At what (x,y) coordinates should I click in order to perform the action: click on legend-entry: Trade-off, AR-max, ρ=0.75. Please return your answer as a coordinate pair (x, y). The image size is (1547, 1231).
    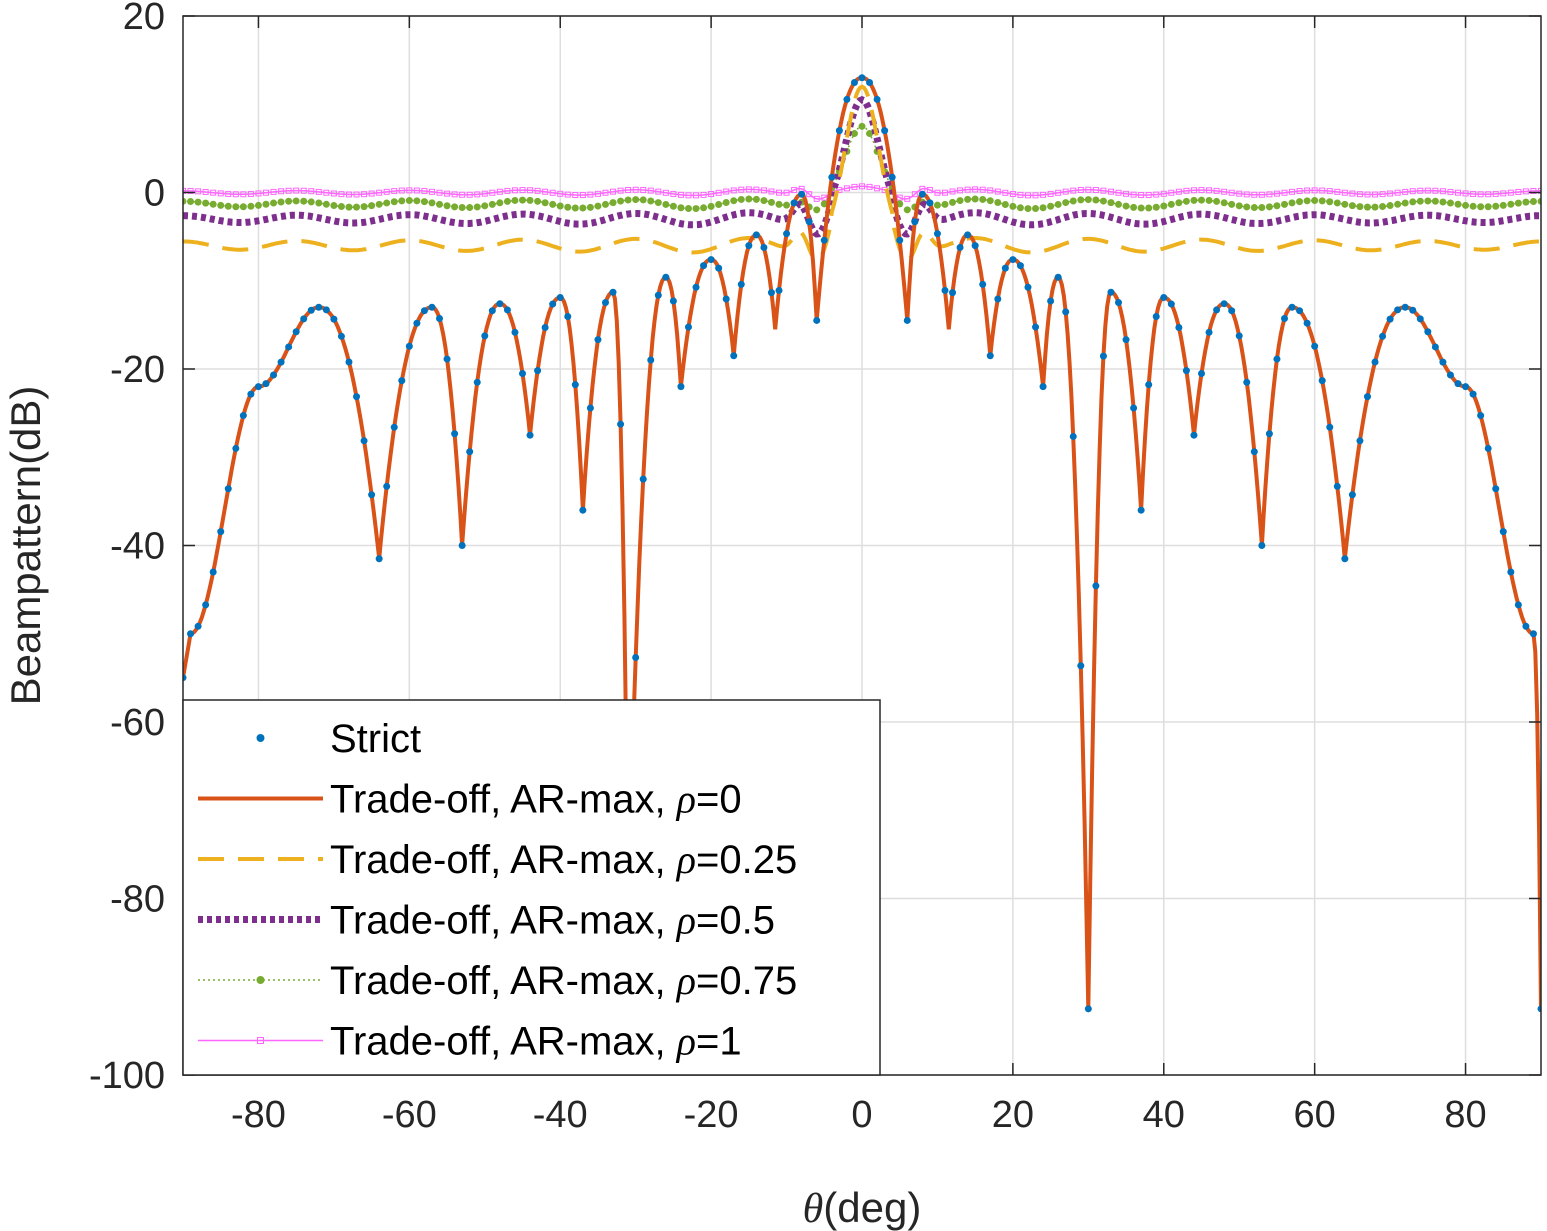
    Looking at the image, I should click on (497, 980).